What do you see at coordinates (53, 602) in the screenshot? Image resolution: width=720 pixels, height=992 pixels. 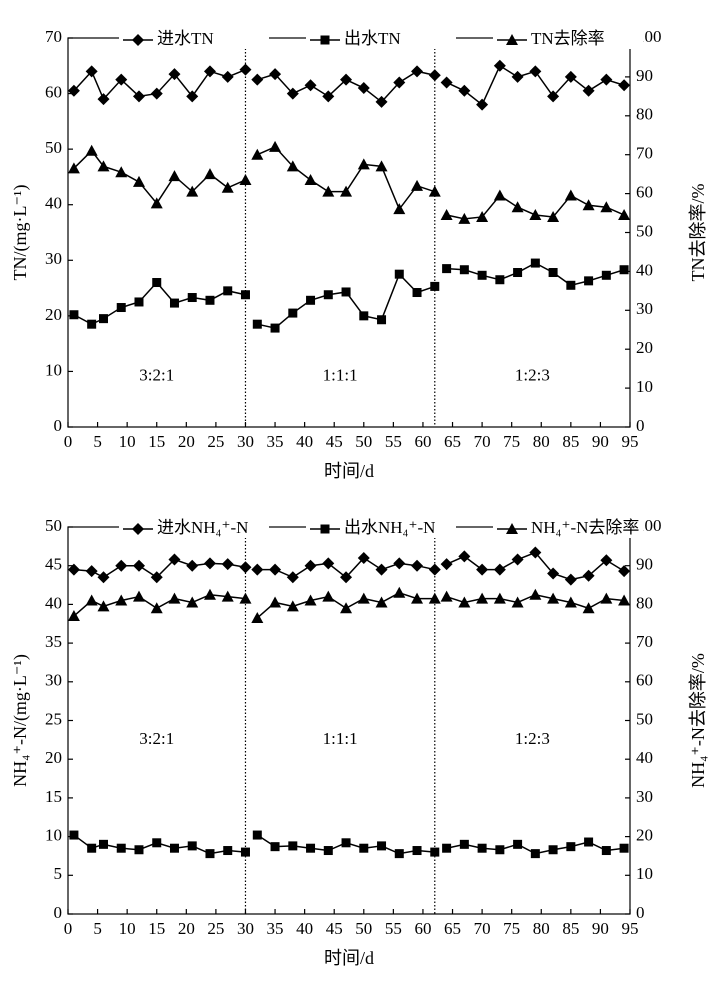 I see `y-tick-label: 40` at bounding box center [53, 602].